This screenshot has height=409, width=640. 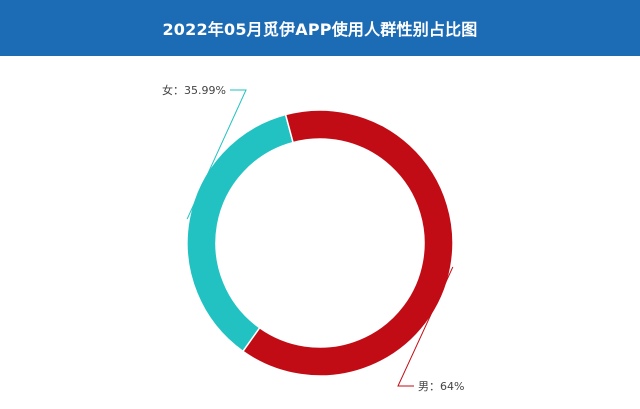 What do you see at coordinates (240, 233) in the screenshot?
I see `slice-female` at bounding box center [240, 233].